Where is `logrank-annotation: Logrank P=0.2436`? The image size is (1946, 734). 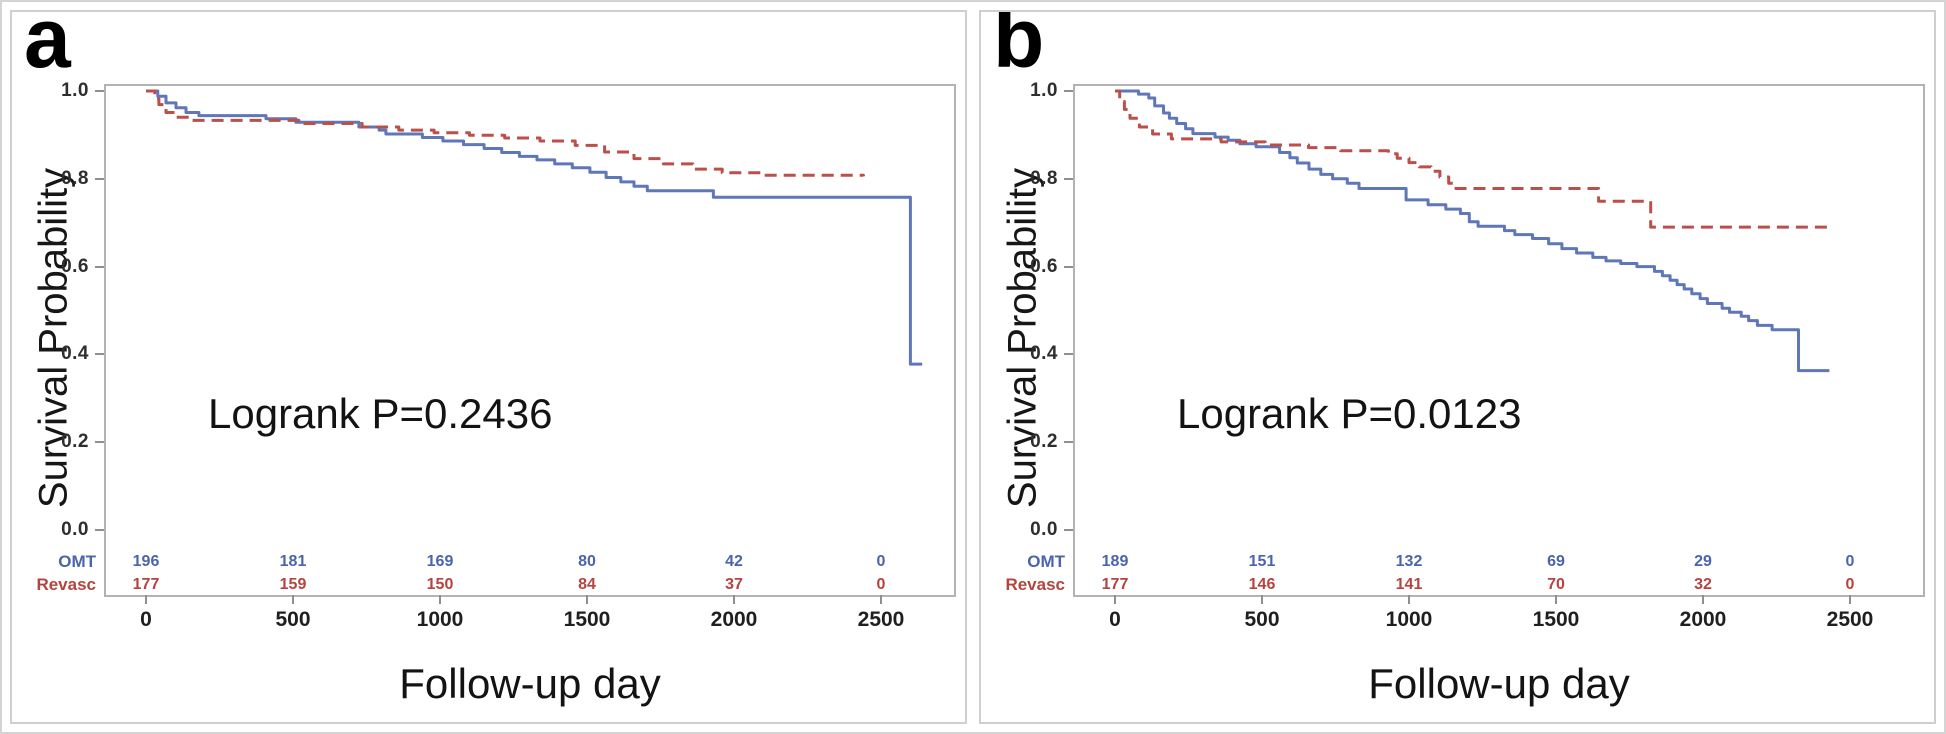 logrank-annotation: Logrank P=0.2436 is located at coordinates (380, 413).